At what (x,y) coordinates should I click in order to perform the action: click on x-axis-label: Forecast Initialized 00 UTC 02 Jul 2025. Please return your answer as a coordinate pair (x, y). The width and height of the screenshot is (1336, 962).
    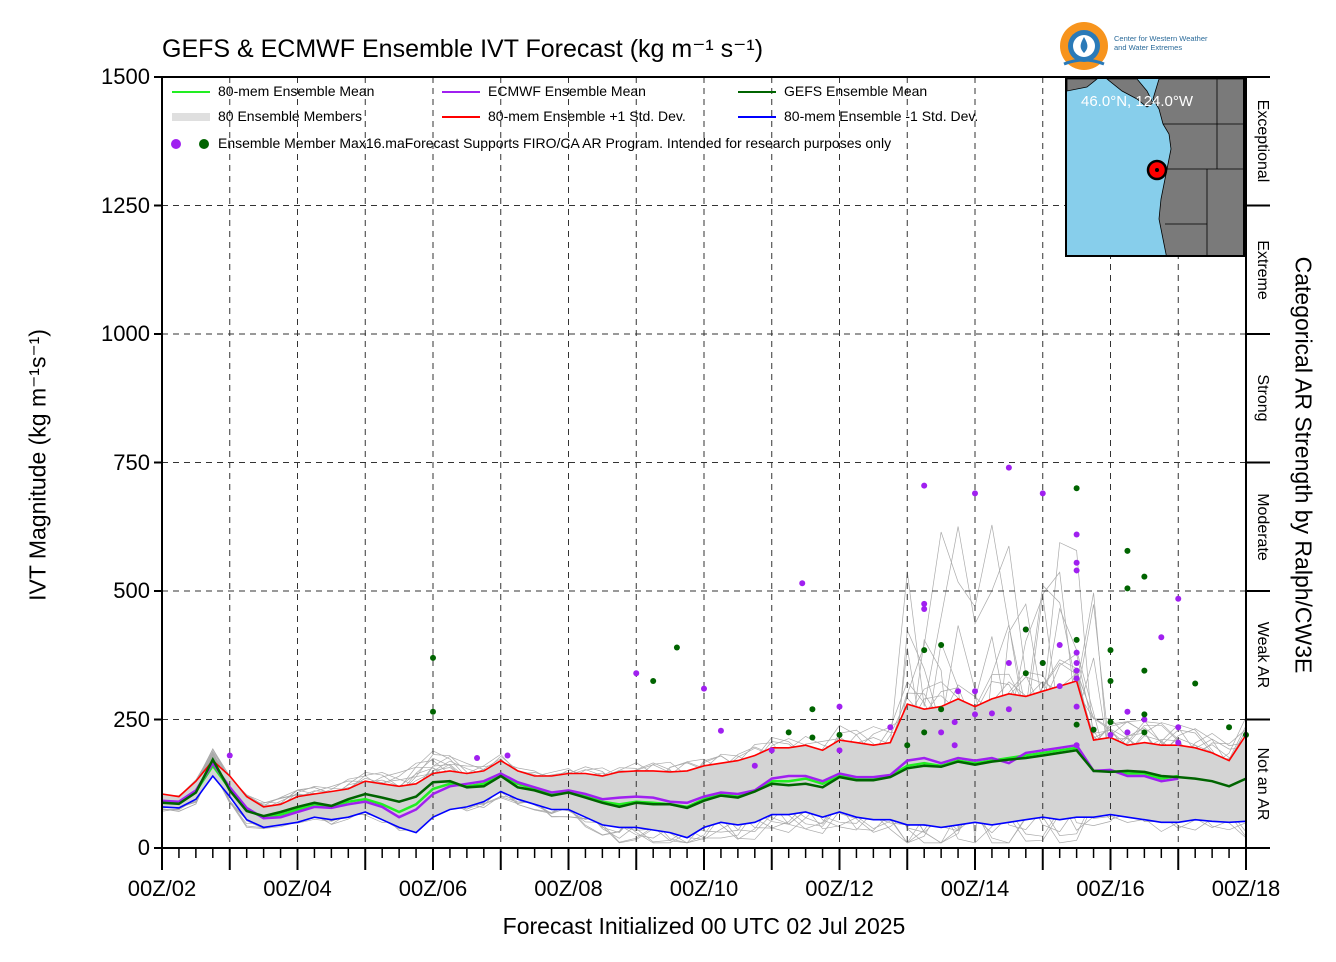
    Looking at the image, I should click on (704, 926).